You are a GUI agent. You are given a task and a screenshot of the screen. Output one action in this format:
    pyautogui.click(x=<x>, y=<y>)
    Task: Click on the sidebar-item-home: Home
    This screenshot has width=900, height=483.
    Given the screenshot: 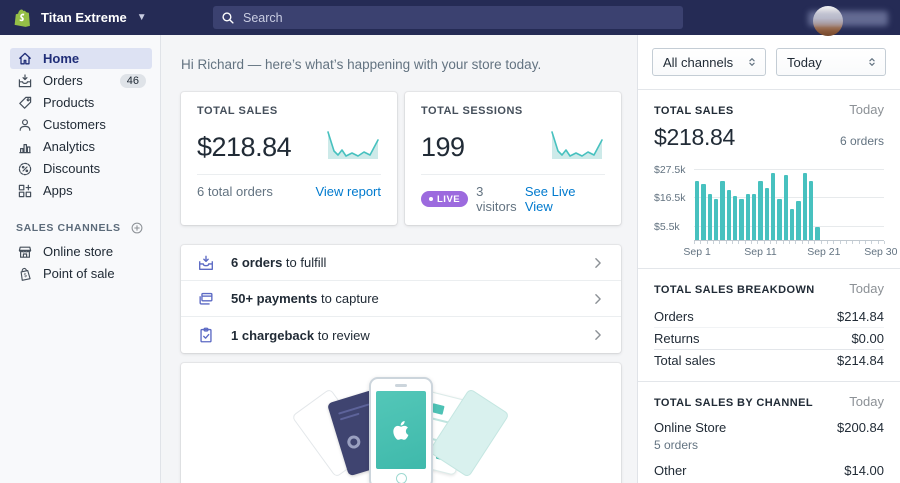 What is the action you would take?
    pyautogui.click(x=81, y=58)
    